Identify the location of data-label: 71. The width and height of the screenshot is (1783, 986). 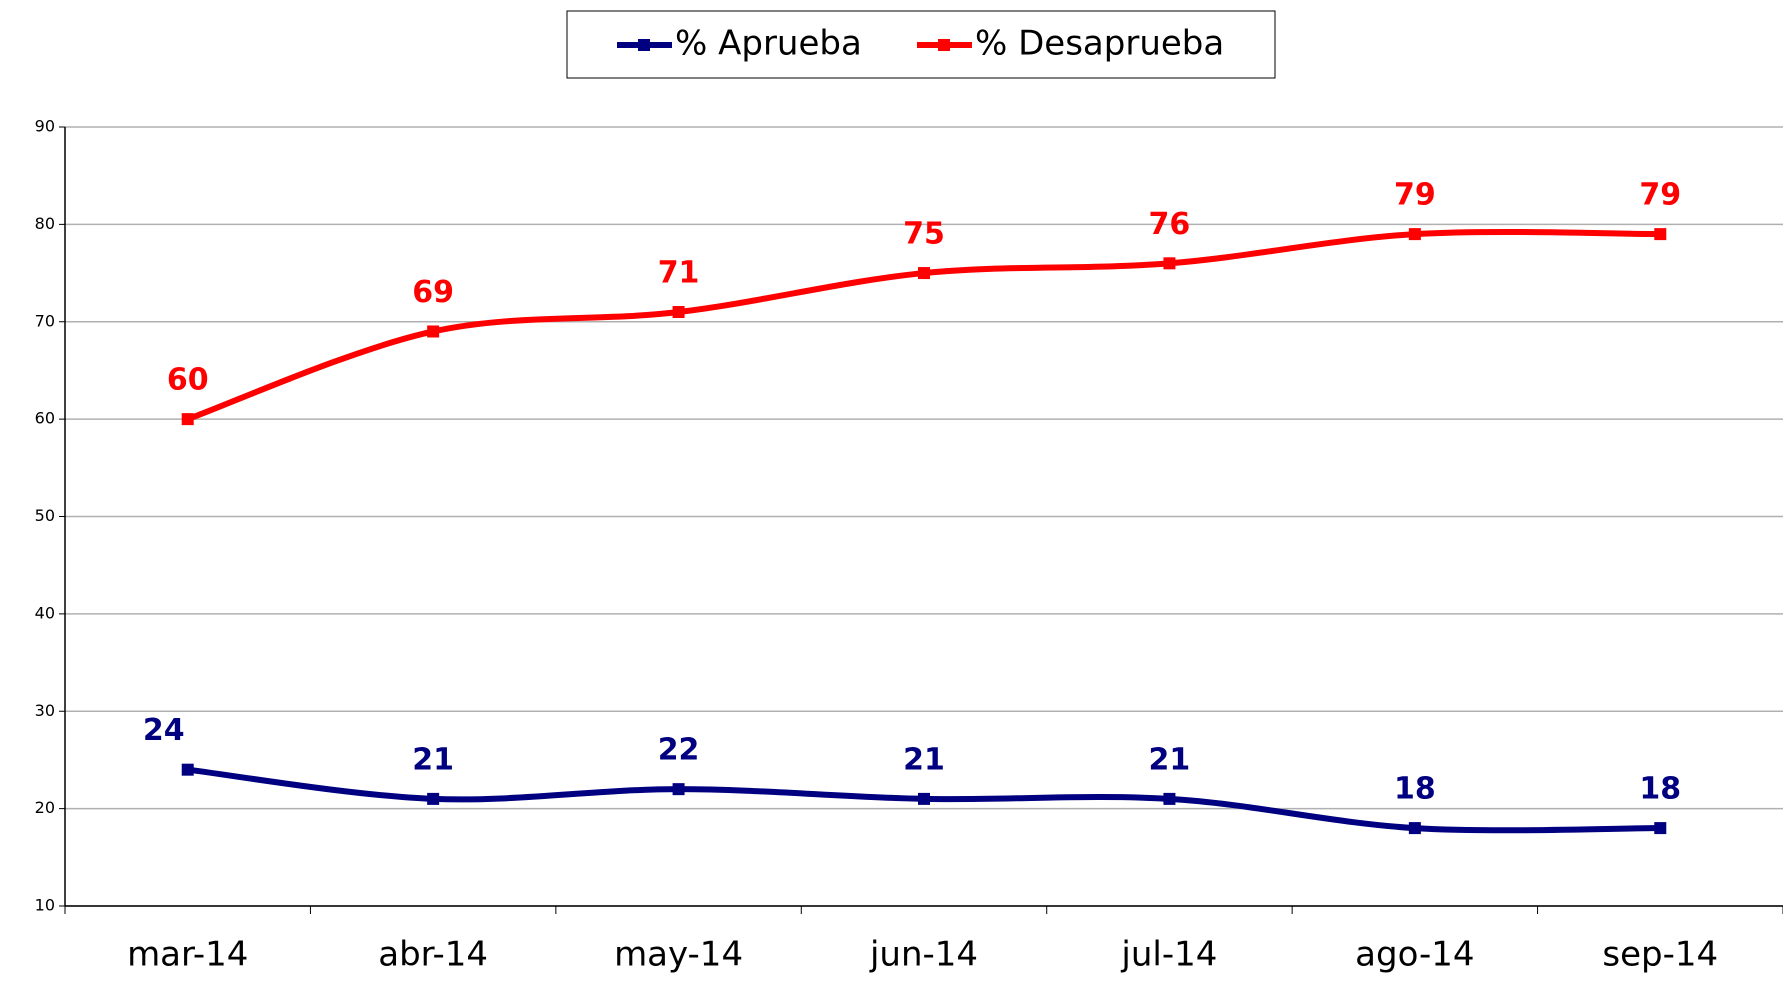
(679, 273).